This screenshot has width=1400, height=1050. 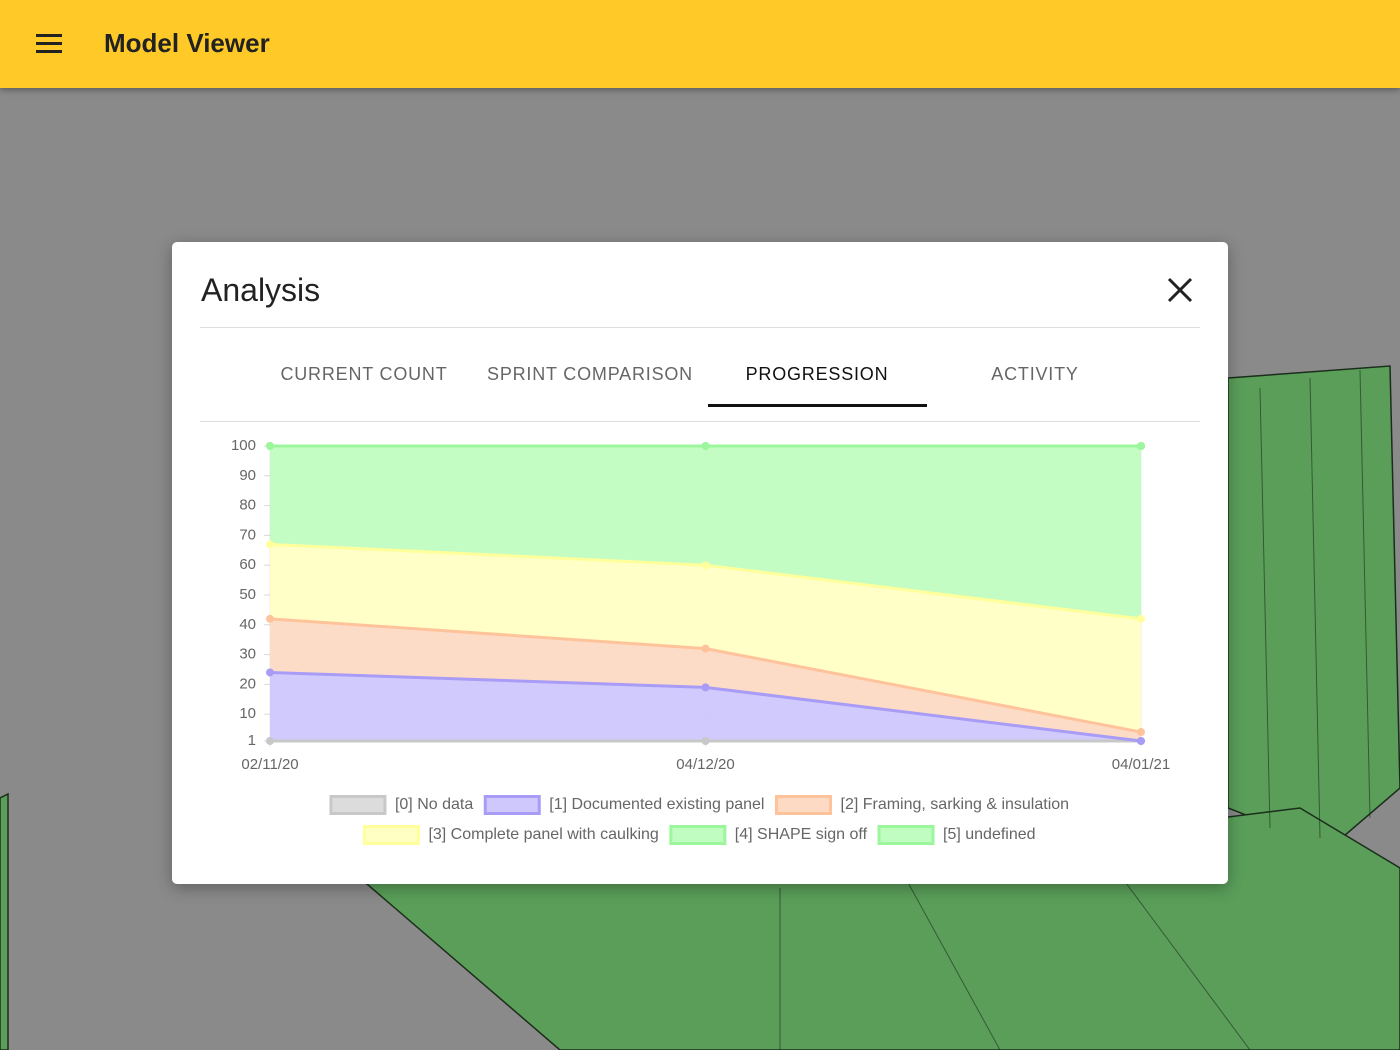 What do you see at coordinates (252, 740) in the screenshot?
I see `y-tick-label: 1` at bounding box center [252, 740].